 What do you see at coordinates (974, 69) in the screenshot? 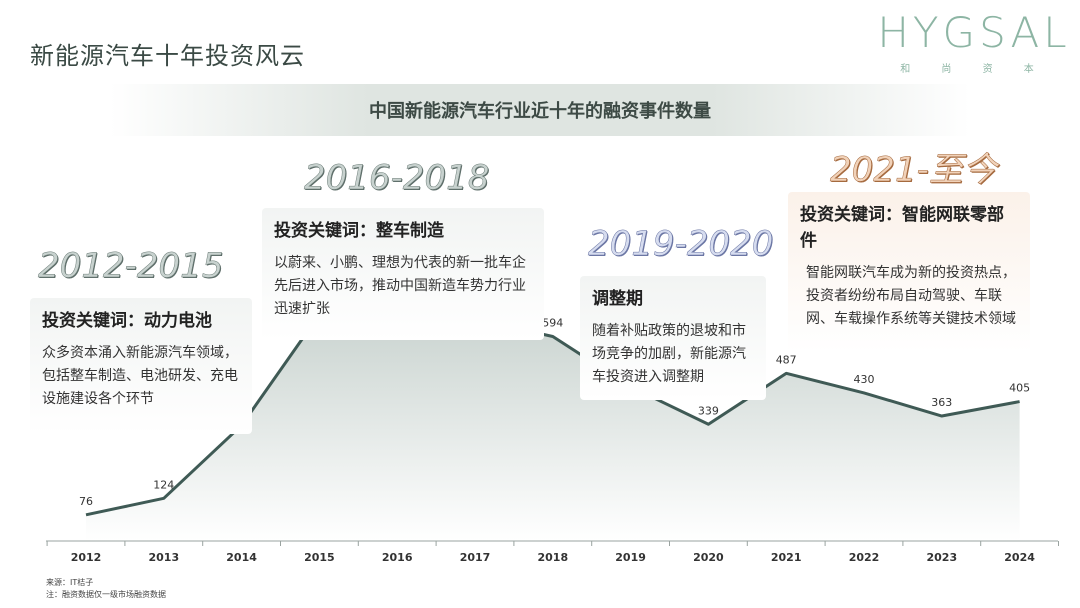
I see `logo-subtitle: 和 尚 资 本` at bounding box center [974, 69].